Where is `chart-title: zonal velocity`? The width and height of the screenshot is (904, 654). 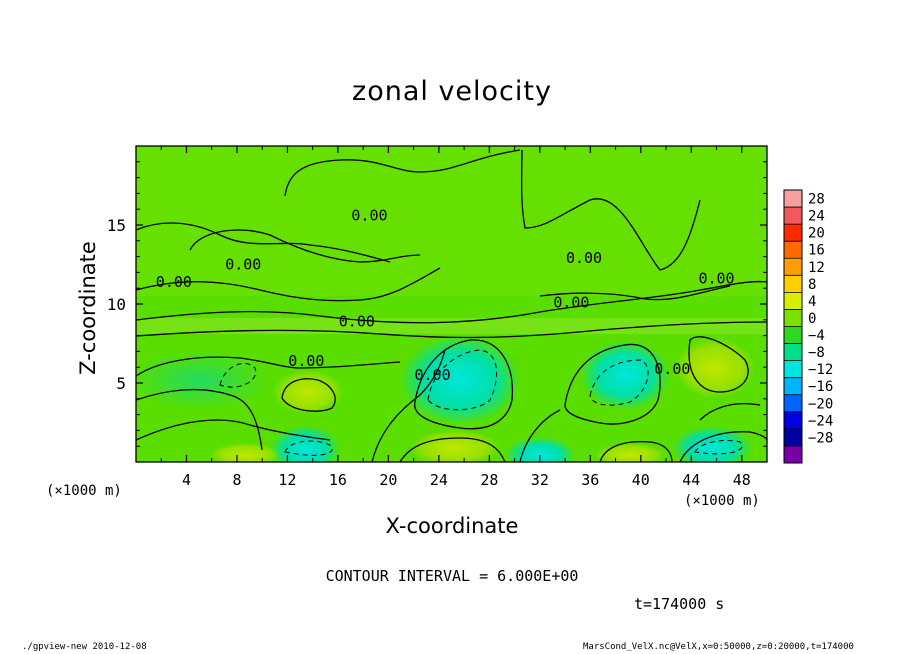 chart-title: zonal velocity is located at coordinates (452, 91).